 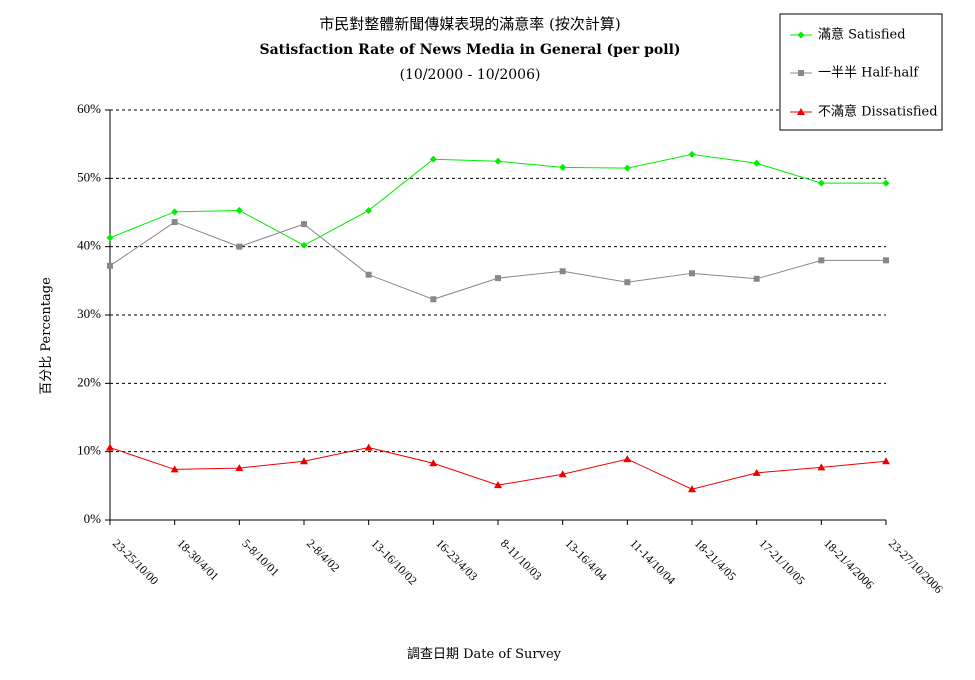 What do you see at coordinates (916, 566) in the screenshot?
I see `x-tick-label: 23-27/10/2006` at bounding box center [916, 566].